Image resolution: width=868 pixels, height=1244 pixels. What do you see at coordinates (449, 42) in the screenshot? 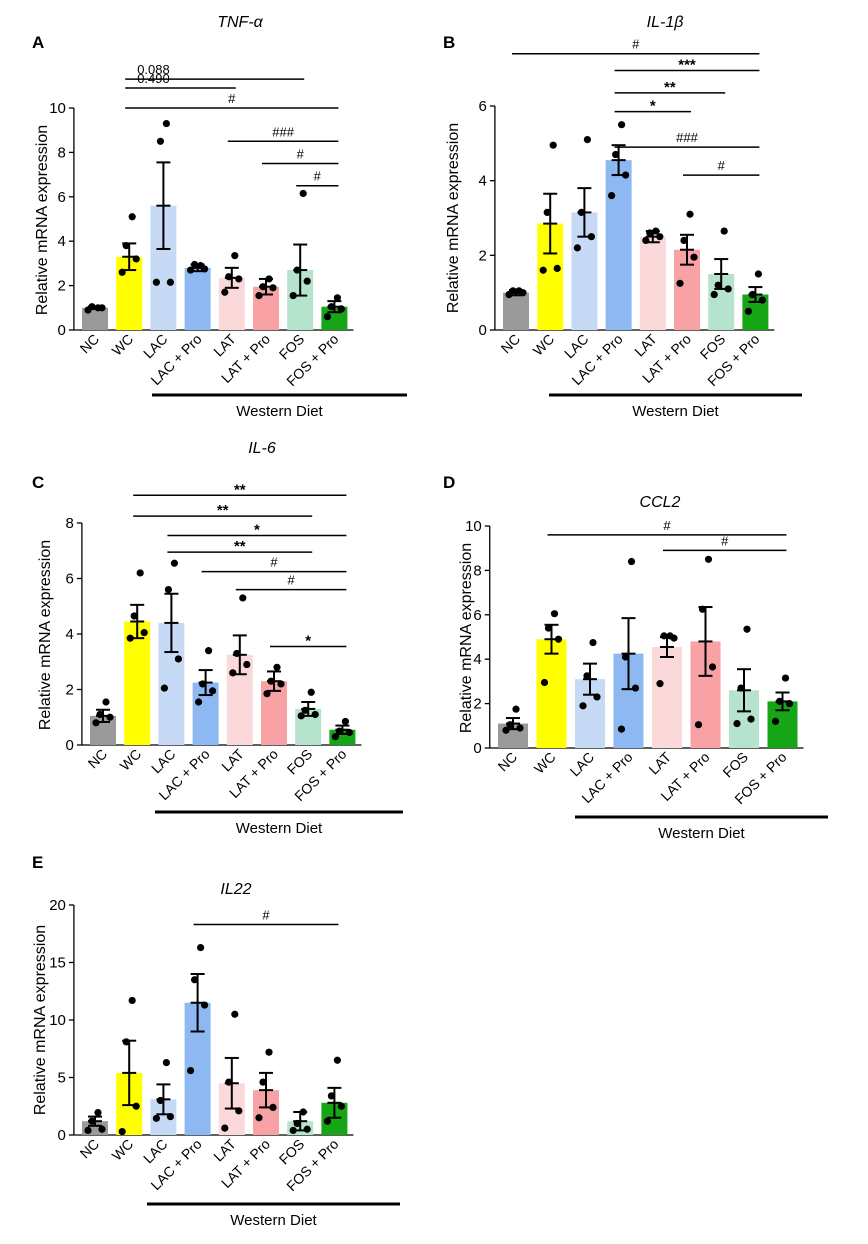
I see `panel-letter: B` at bounding box center [449, 42].